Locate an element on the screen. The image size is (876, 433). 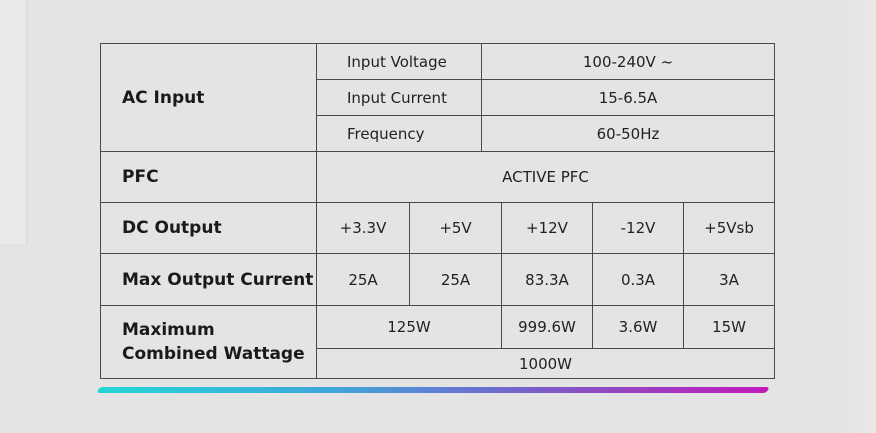
max-combined-wattage-label: Maximum Combined Wattage is located at coordinates (208, 342).